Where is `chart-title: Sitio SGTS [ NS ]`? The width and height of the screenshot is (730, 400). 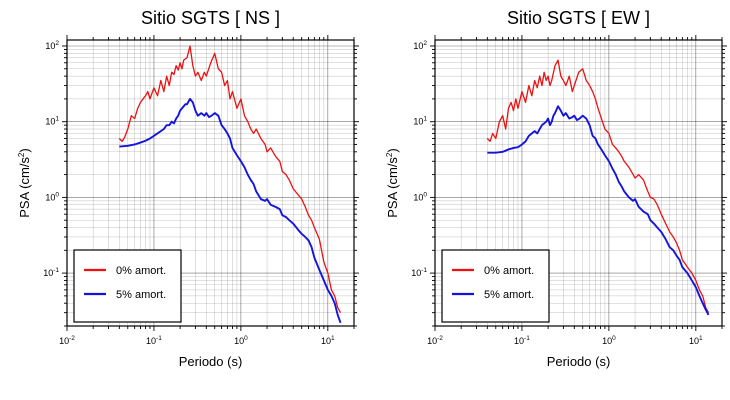
chart-title: Sitio SGTS [ NS ] is located at coordinates (210, 18).